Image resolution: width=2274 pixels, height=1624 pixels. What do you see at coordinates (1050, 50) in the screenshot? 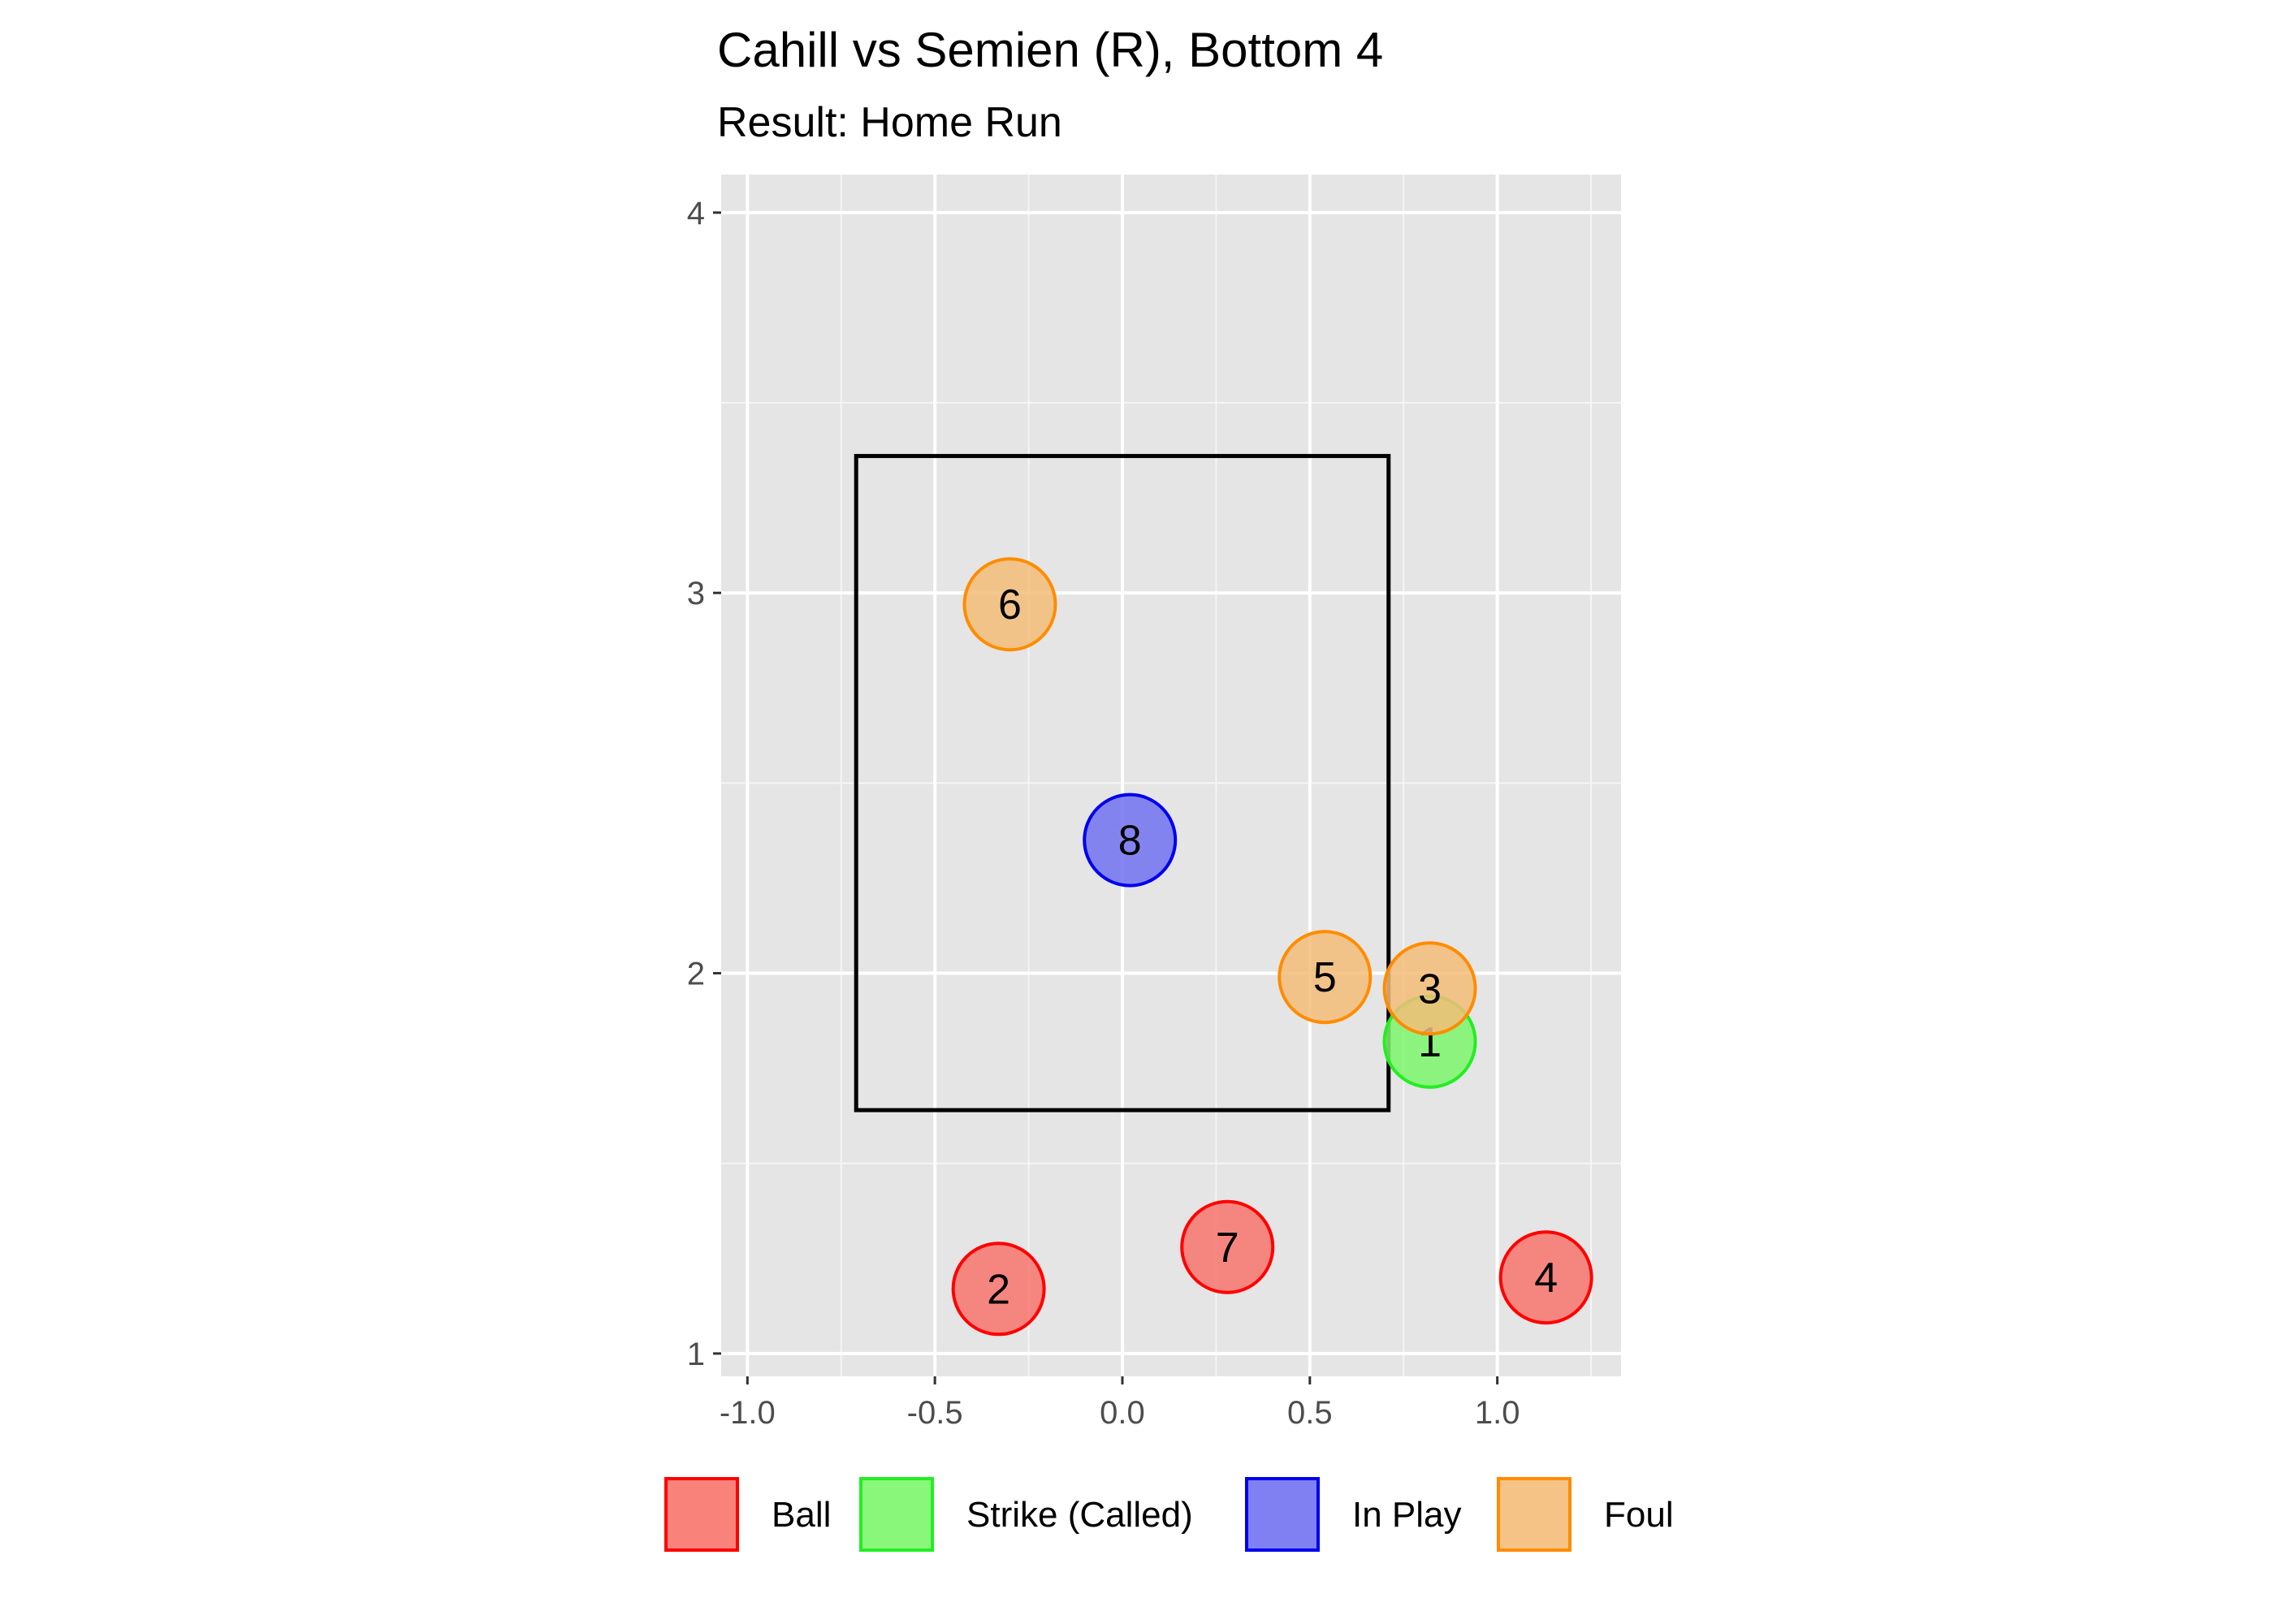
I see `chart-title: Cahill vs Semien (R), Bottom 4` at bounding box center [1050, 50].